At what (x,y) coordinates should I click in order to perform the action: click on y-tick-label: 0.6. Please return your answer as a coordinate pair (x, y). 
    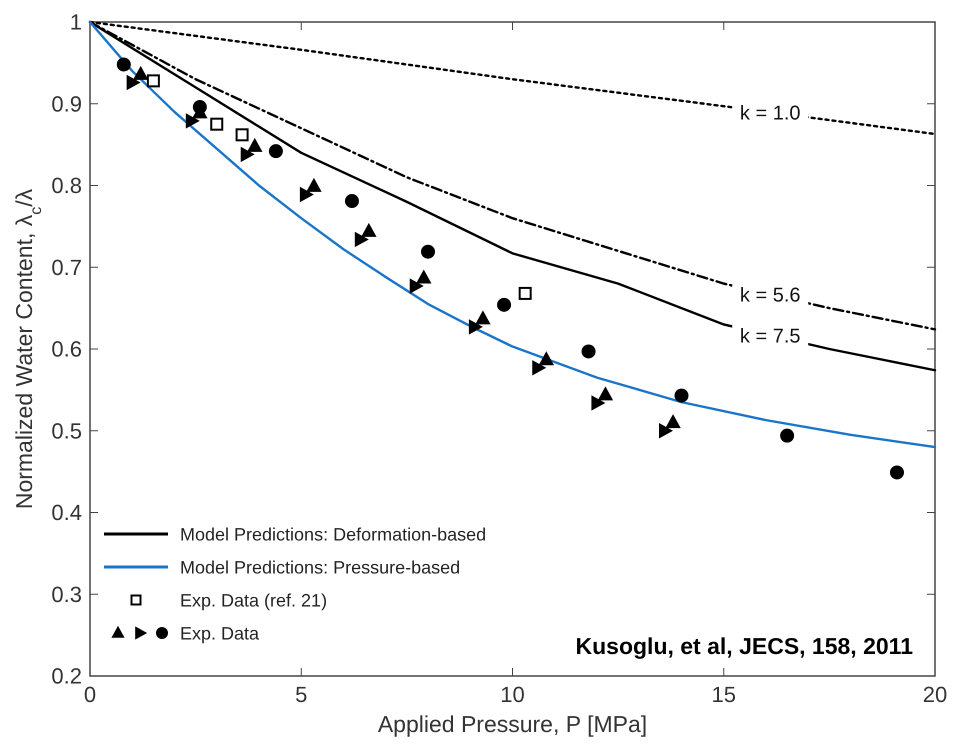
    Looking at the image, I should click on (66, 349).